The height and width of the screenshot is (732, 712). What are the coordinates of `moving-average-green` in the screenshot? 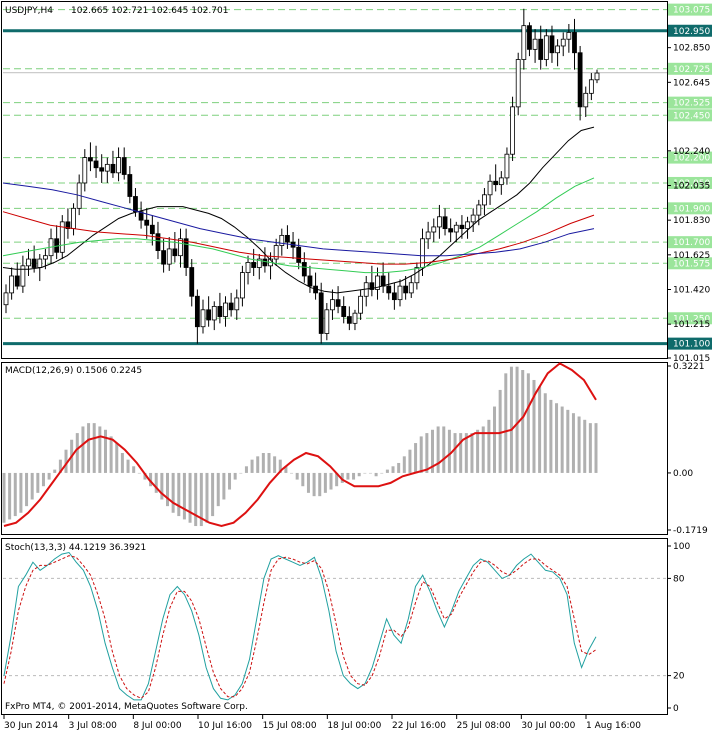 It's located at (298, 225).